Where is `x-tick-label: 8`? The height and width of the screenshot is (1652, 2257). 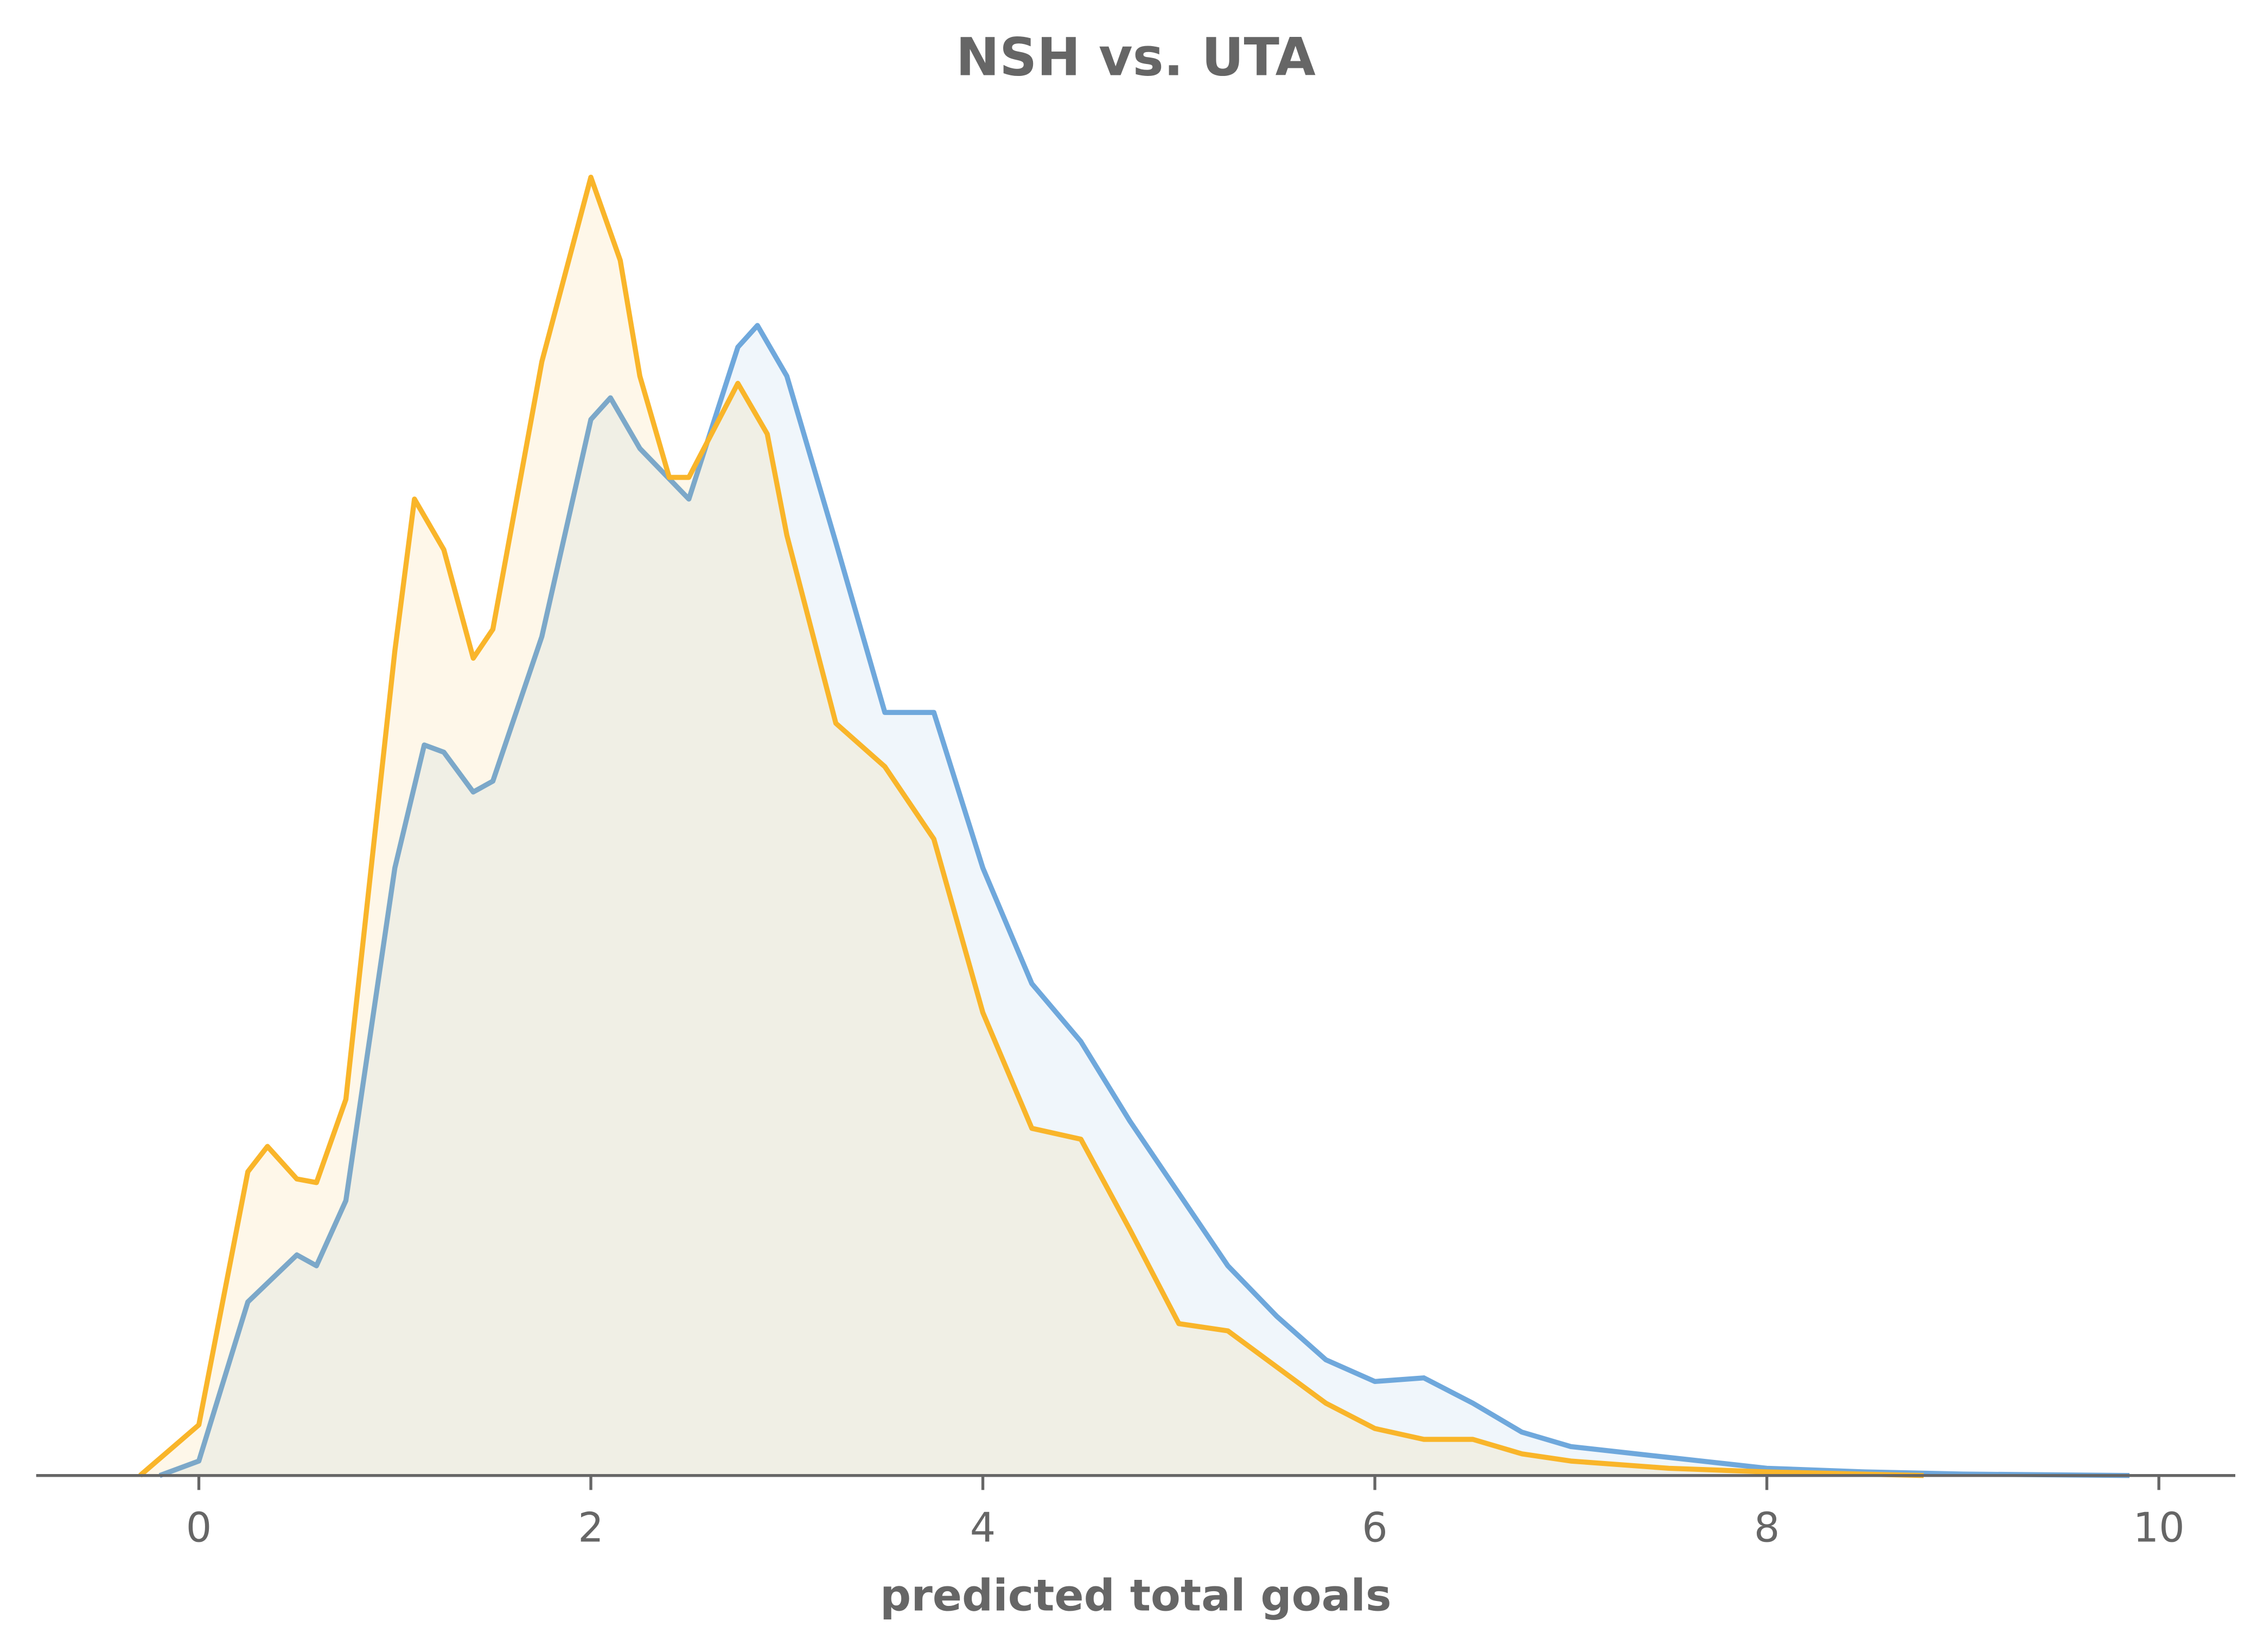
x-tick-label: 8 is located at coordinates (1767, 1528).